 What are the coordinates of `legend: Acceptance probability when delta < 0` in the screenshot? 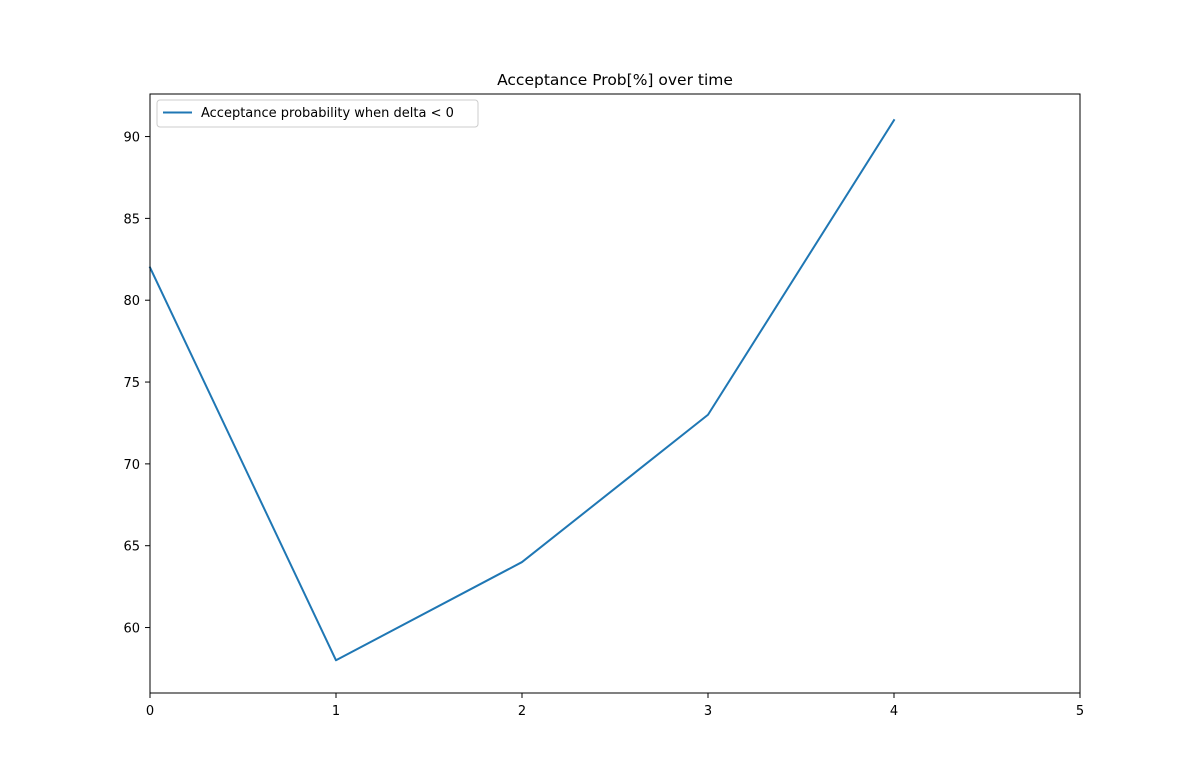 It's located at (317, 113).